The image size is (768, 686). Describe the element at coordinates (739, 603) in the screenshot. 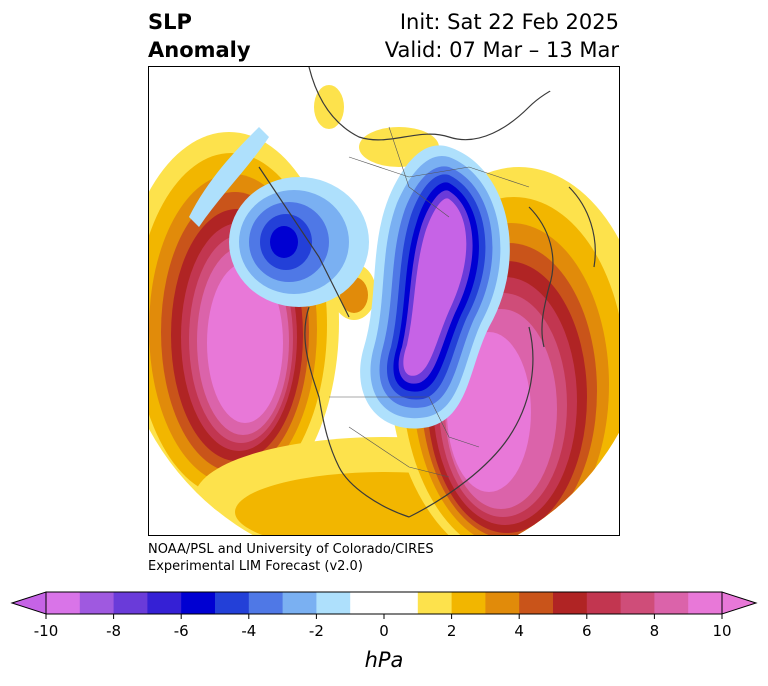

I see `colorbar-over-arrow` at that location.